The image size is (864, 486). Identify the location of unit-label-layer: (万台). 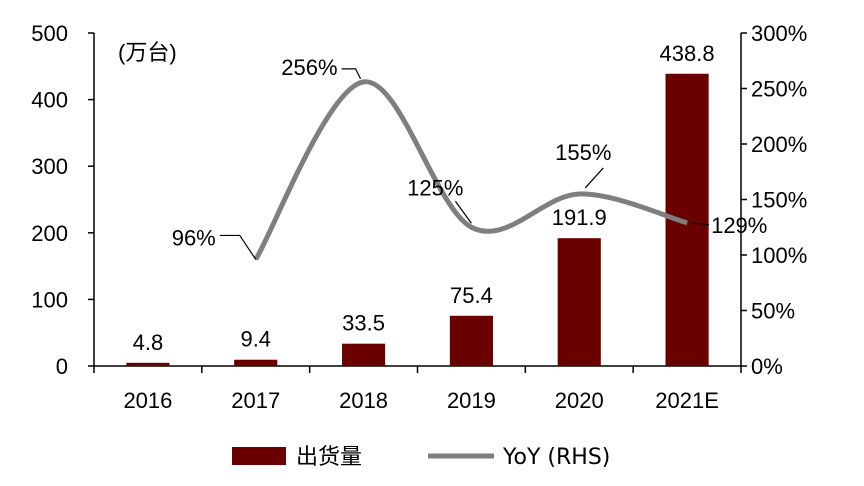
(147, 52).